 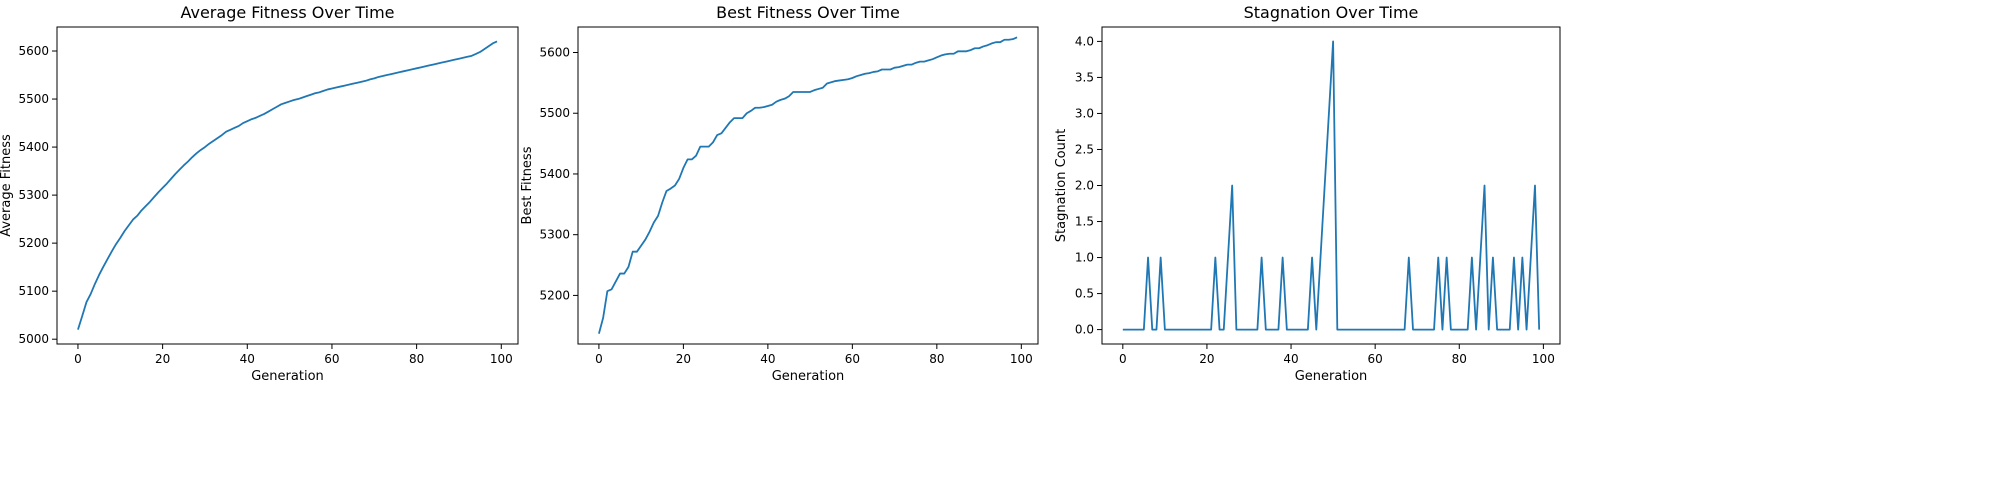 What do you see at coordinates (1331, 12) in the screenshot?
I see `chart-title: Stagnation Over Time` at bounding box center [1331, 12].